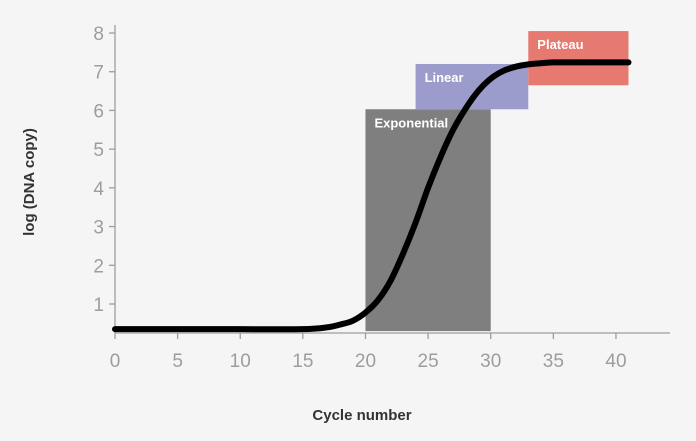  What do you see at coordinates (444, 77) in the screenshot?
I see `region-label-linear: Linear` at bounding box center [444, 77].